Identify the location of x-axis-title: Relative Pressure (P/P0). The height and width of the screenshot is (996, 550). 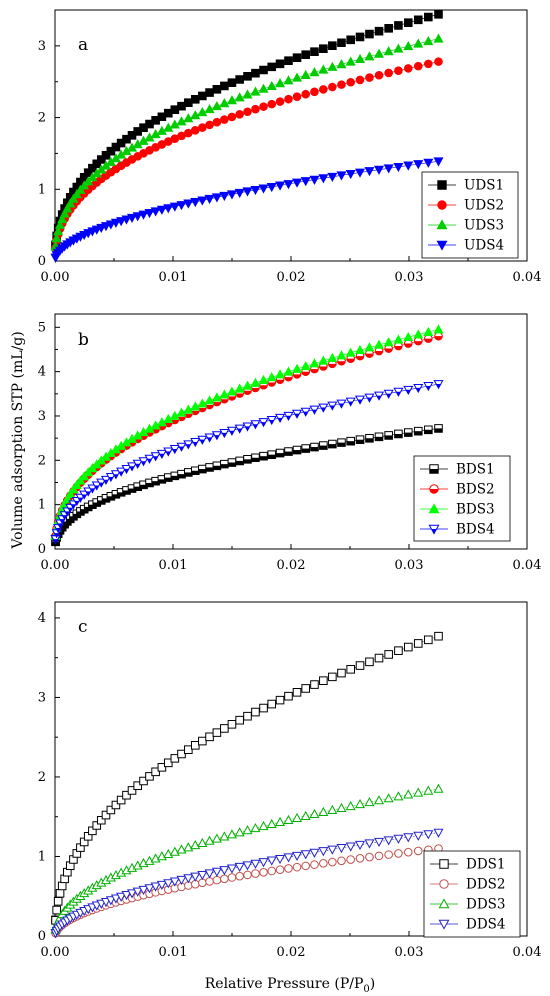
(290, 985).